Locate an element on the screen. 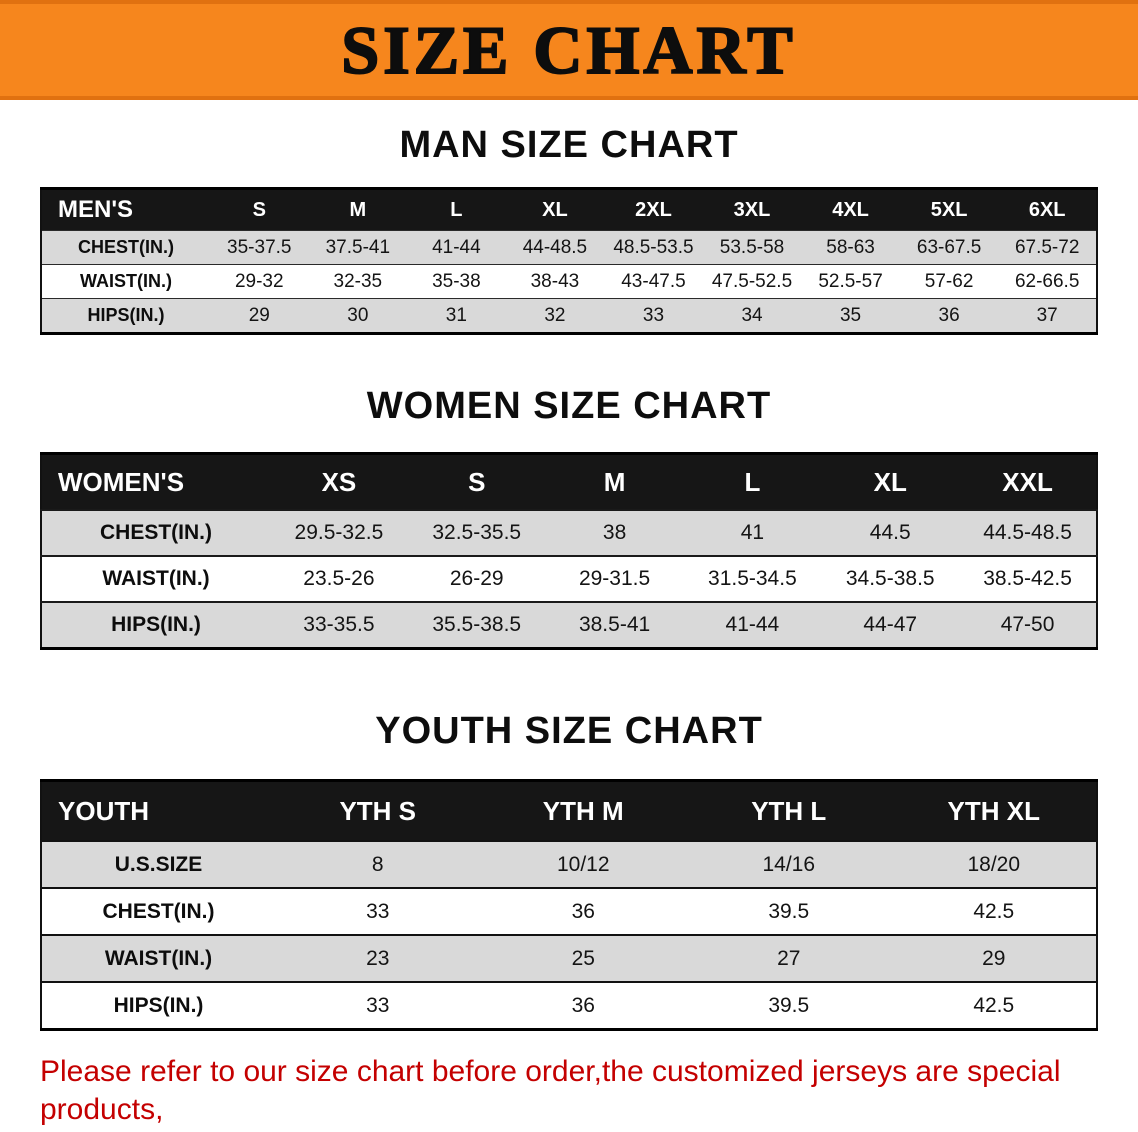  size-value: 35-38 is located at coordinates (456, 281).